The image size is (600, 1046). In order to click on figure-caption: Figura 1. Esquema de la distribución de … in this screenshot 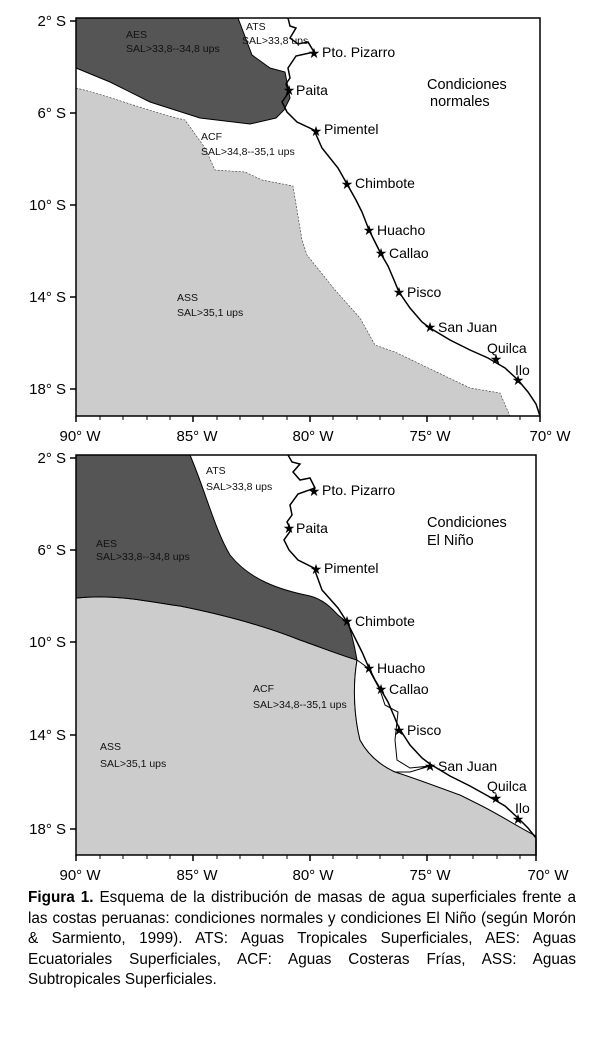, I will do `click(302, 939)`.